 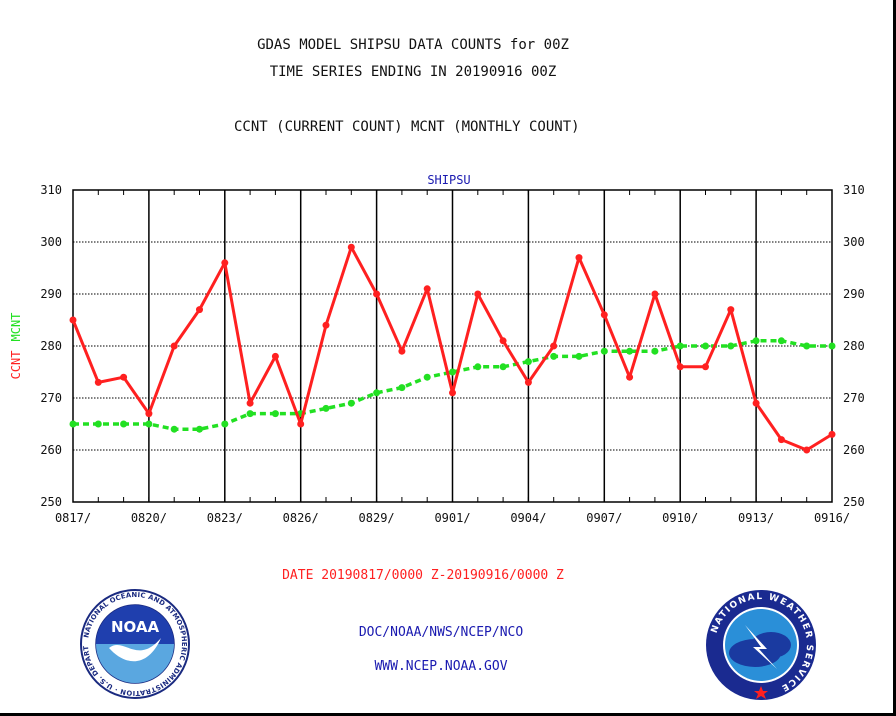 I want to click on plot-title: SHIPSU, so click(x=448, y=180).